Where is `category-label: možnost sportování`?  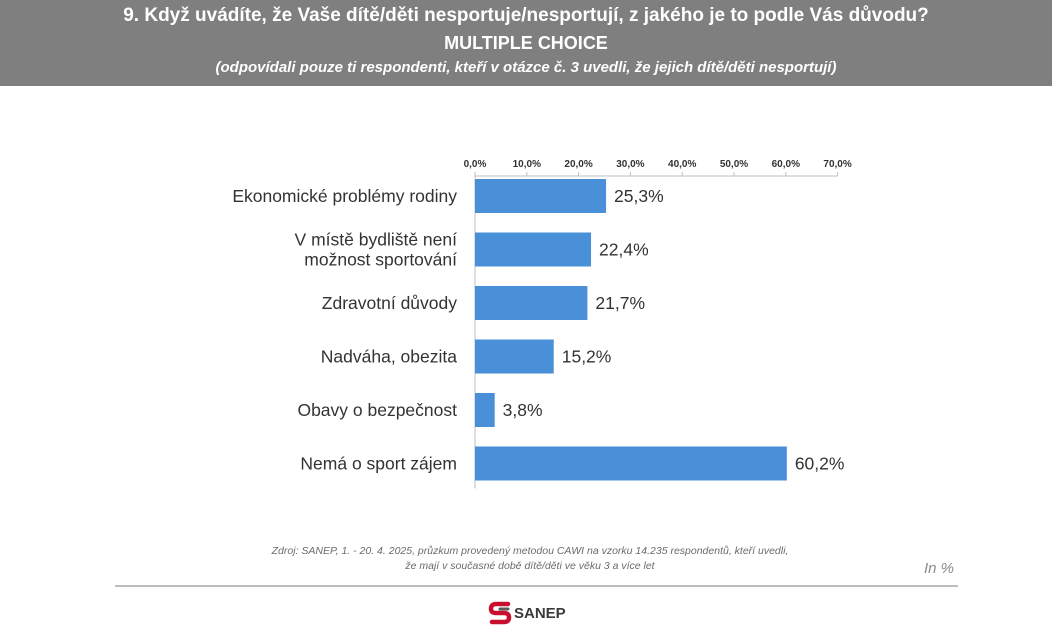 category-label: možnost sportování is located at coordinates (380, 260).